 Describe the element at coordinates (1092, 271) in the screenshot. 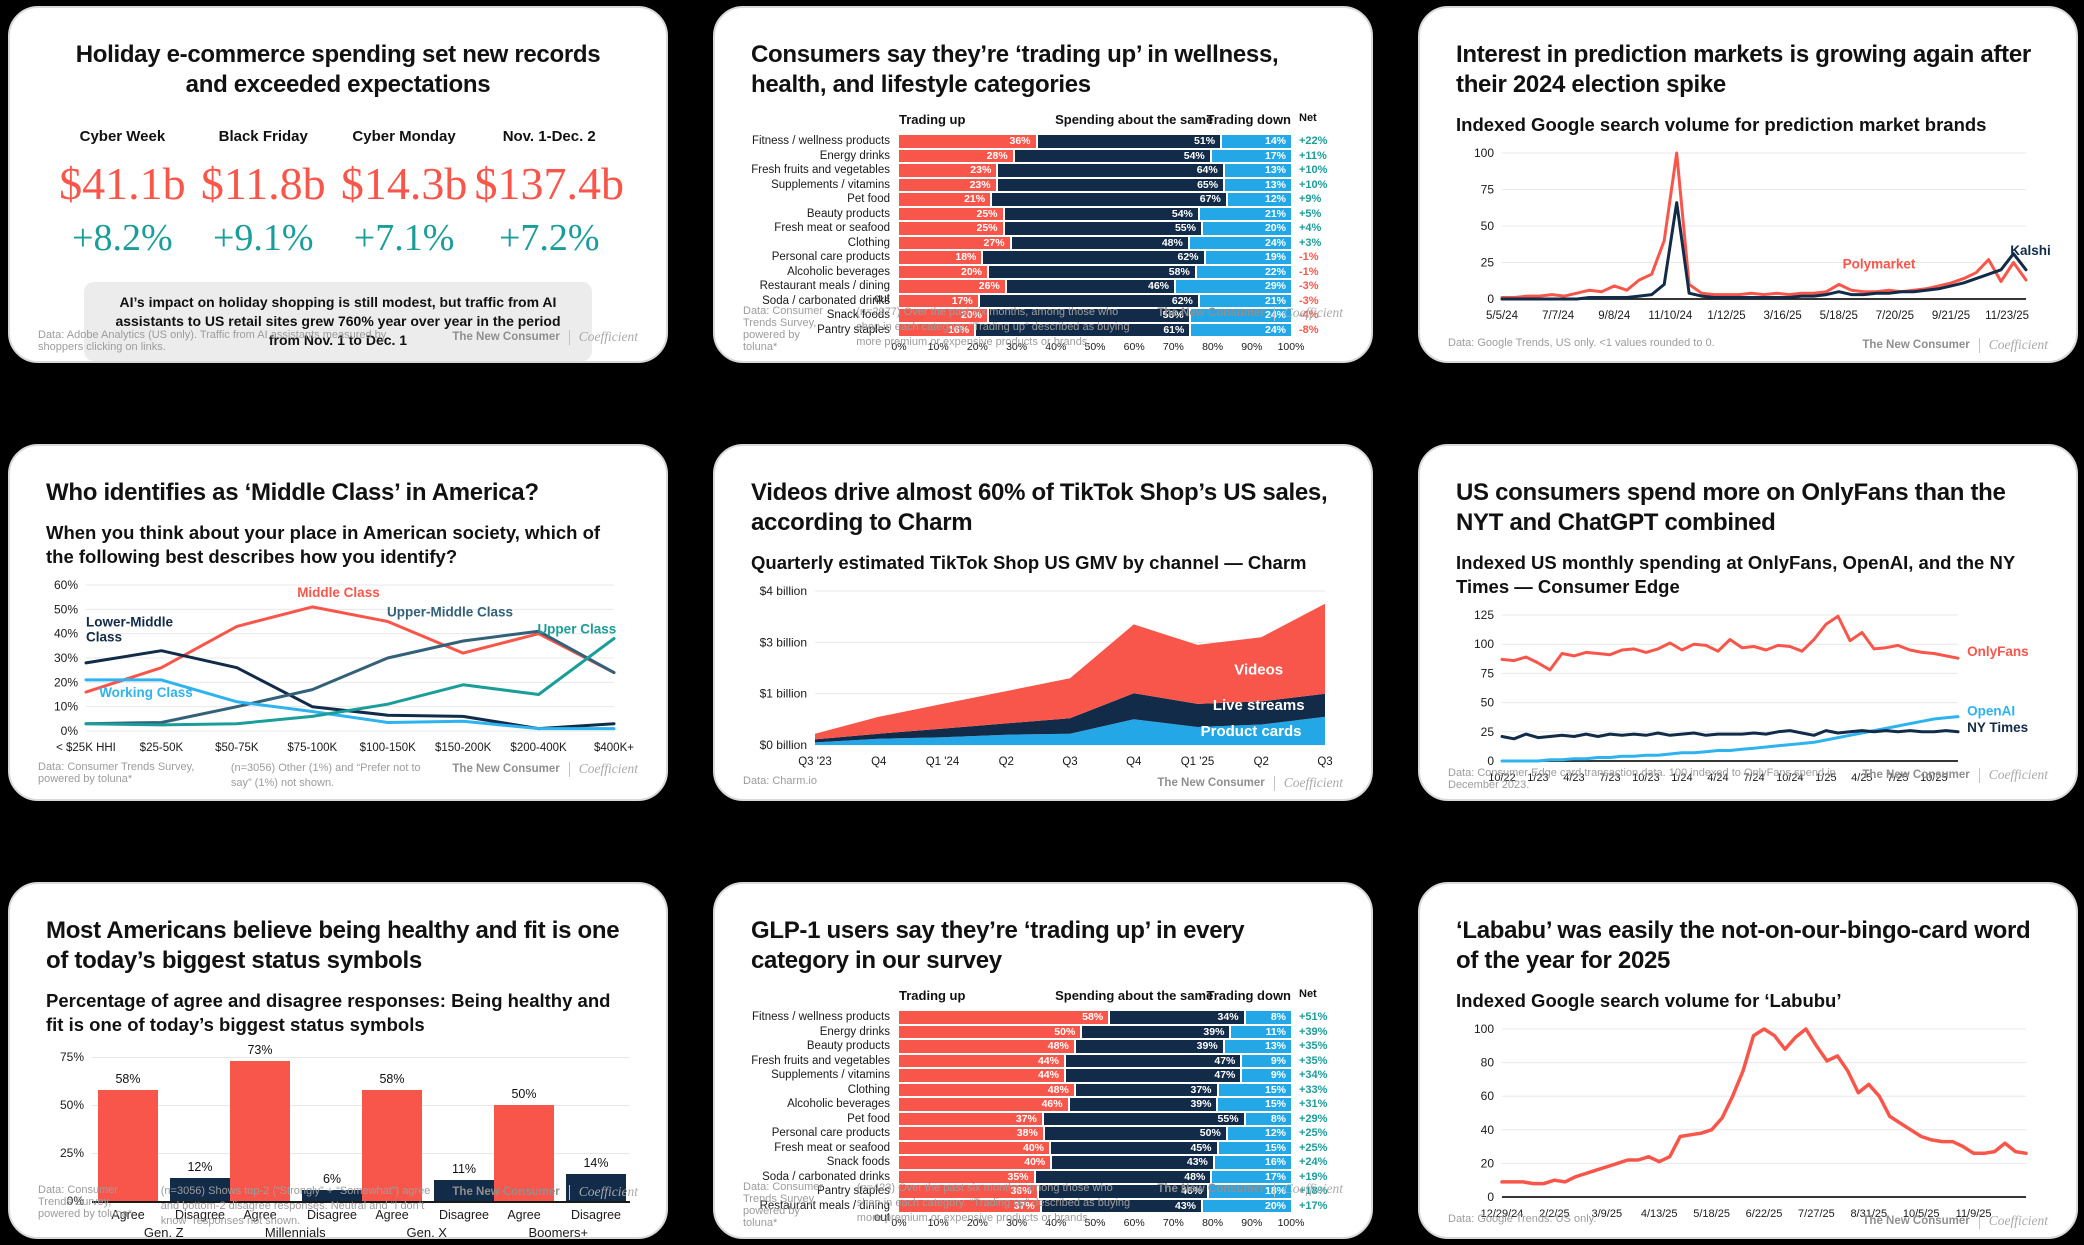

I see `segment-same: 58%` at that location.